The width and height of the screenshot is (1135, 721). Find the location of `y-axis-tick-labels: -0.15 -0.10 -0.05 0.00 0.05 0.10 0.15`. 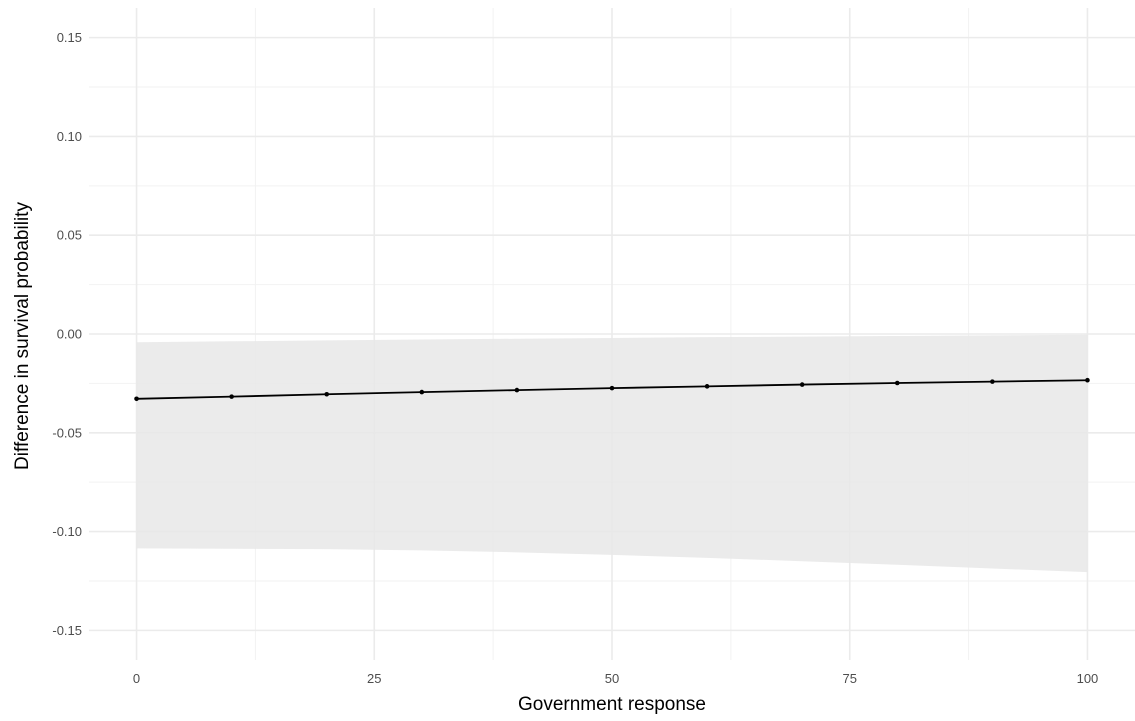

y-axis-tick-labels: -0.15 -0.10 -0.05 0.00 0.05 0.10 0.15 is located at coordinates (67, 334).